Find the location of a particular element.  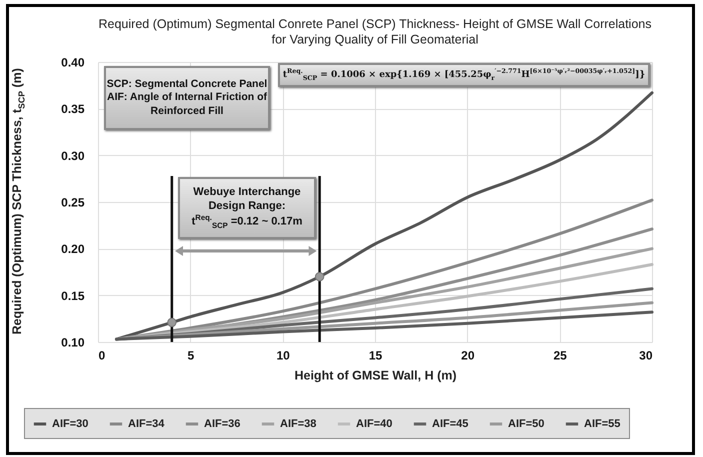

annotation: Webuye Interchange Design Range: is located at coordinates (247, 199).